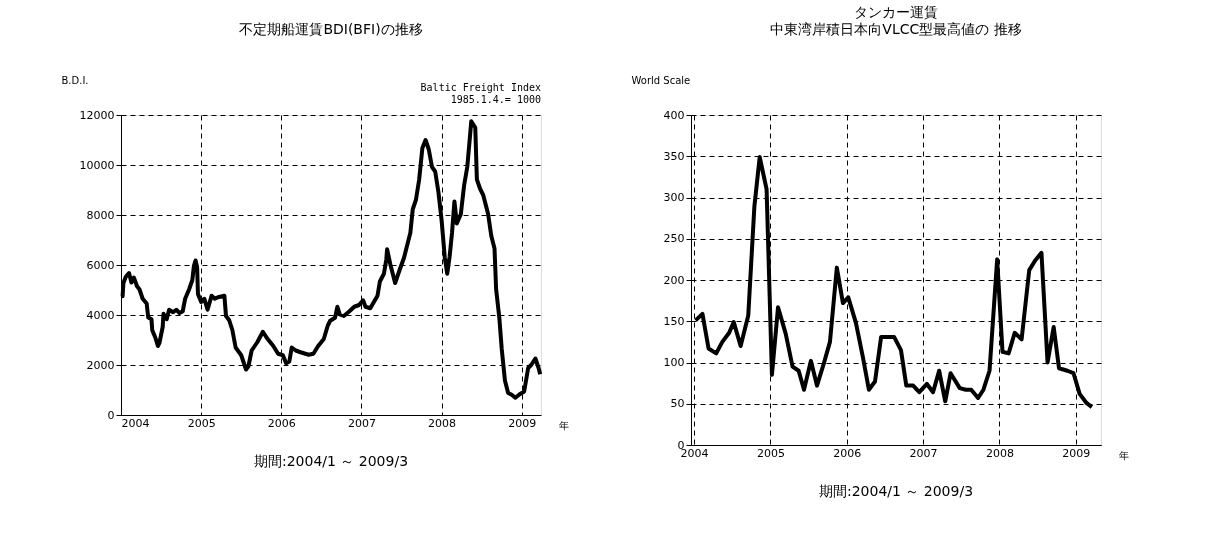  I want to click on y-tick-label: 10000, so click(97, 165).